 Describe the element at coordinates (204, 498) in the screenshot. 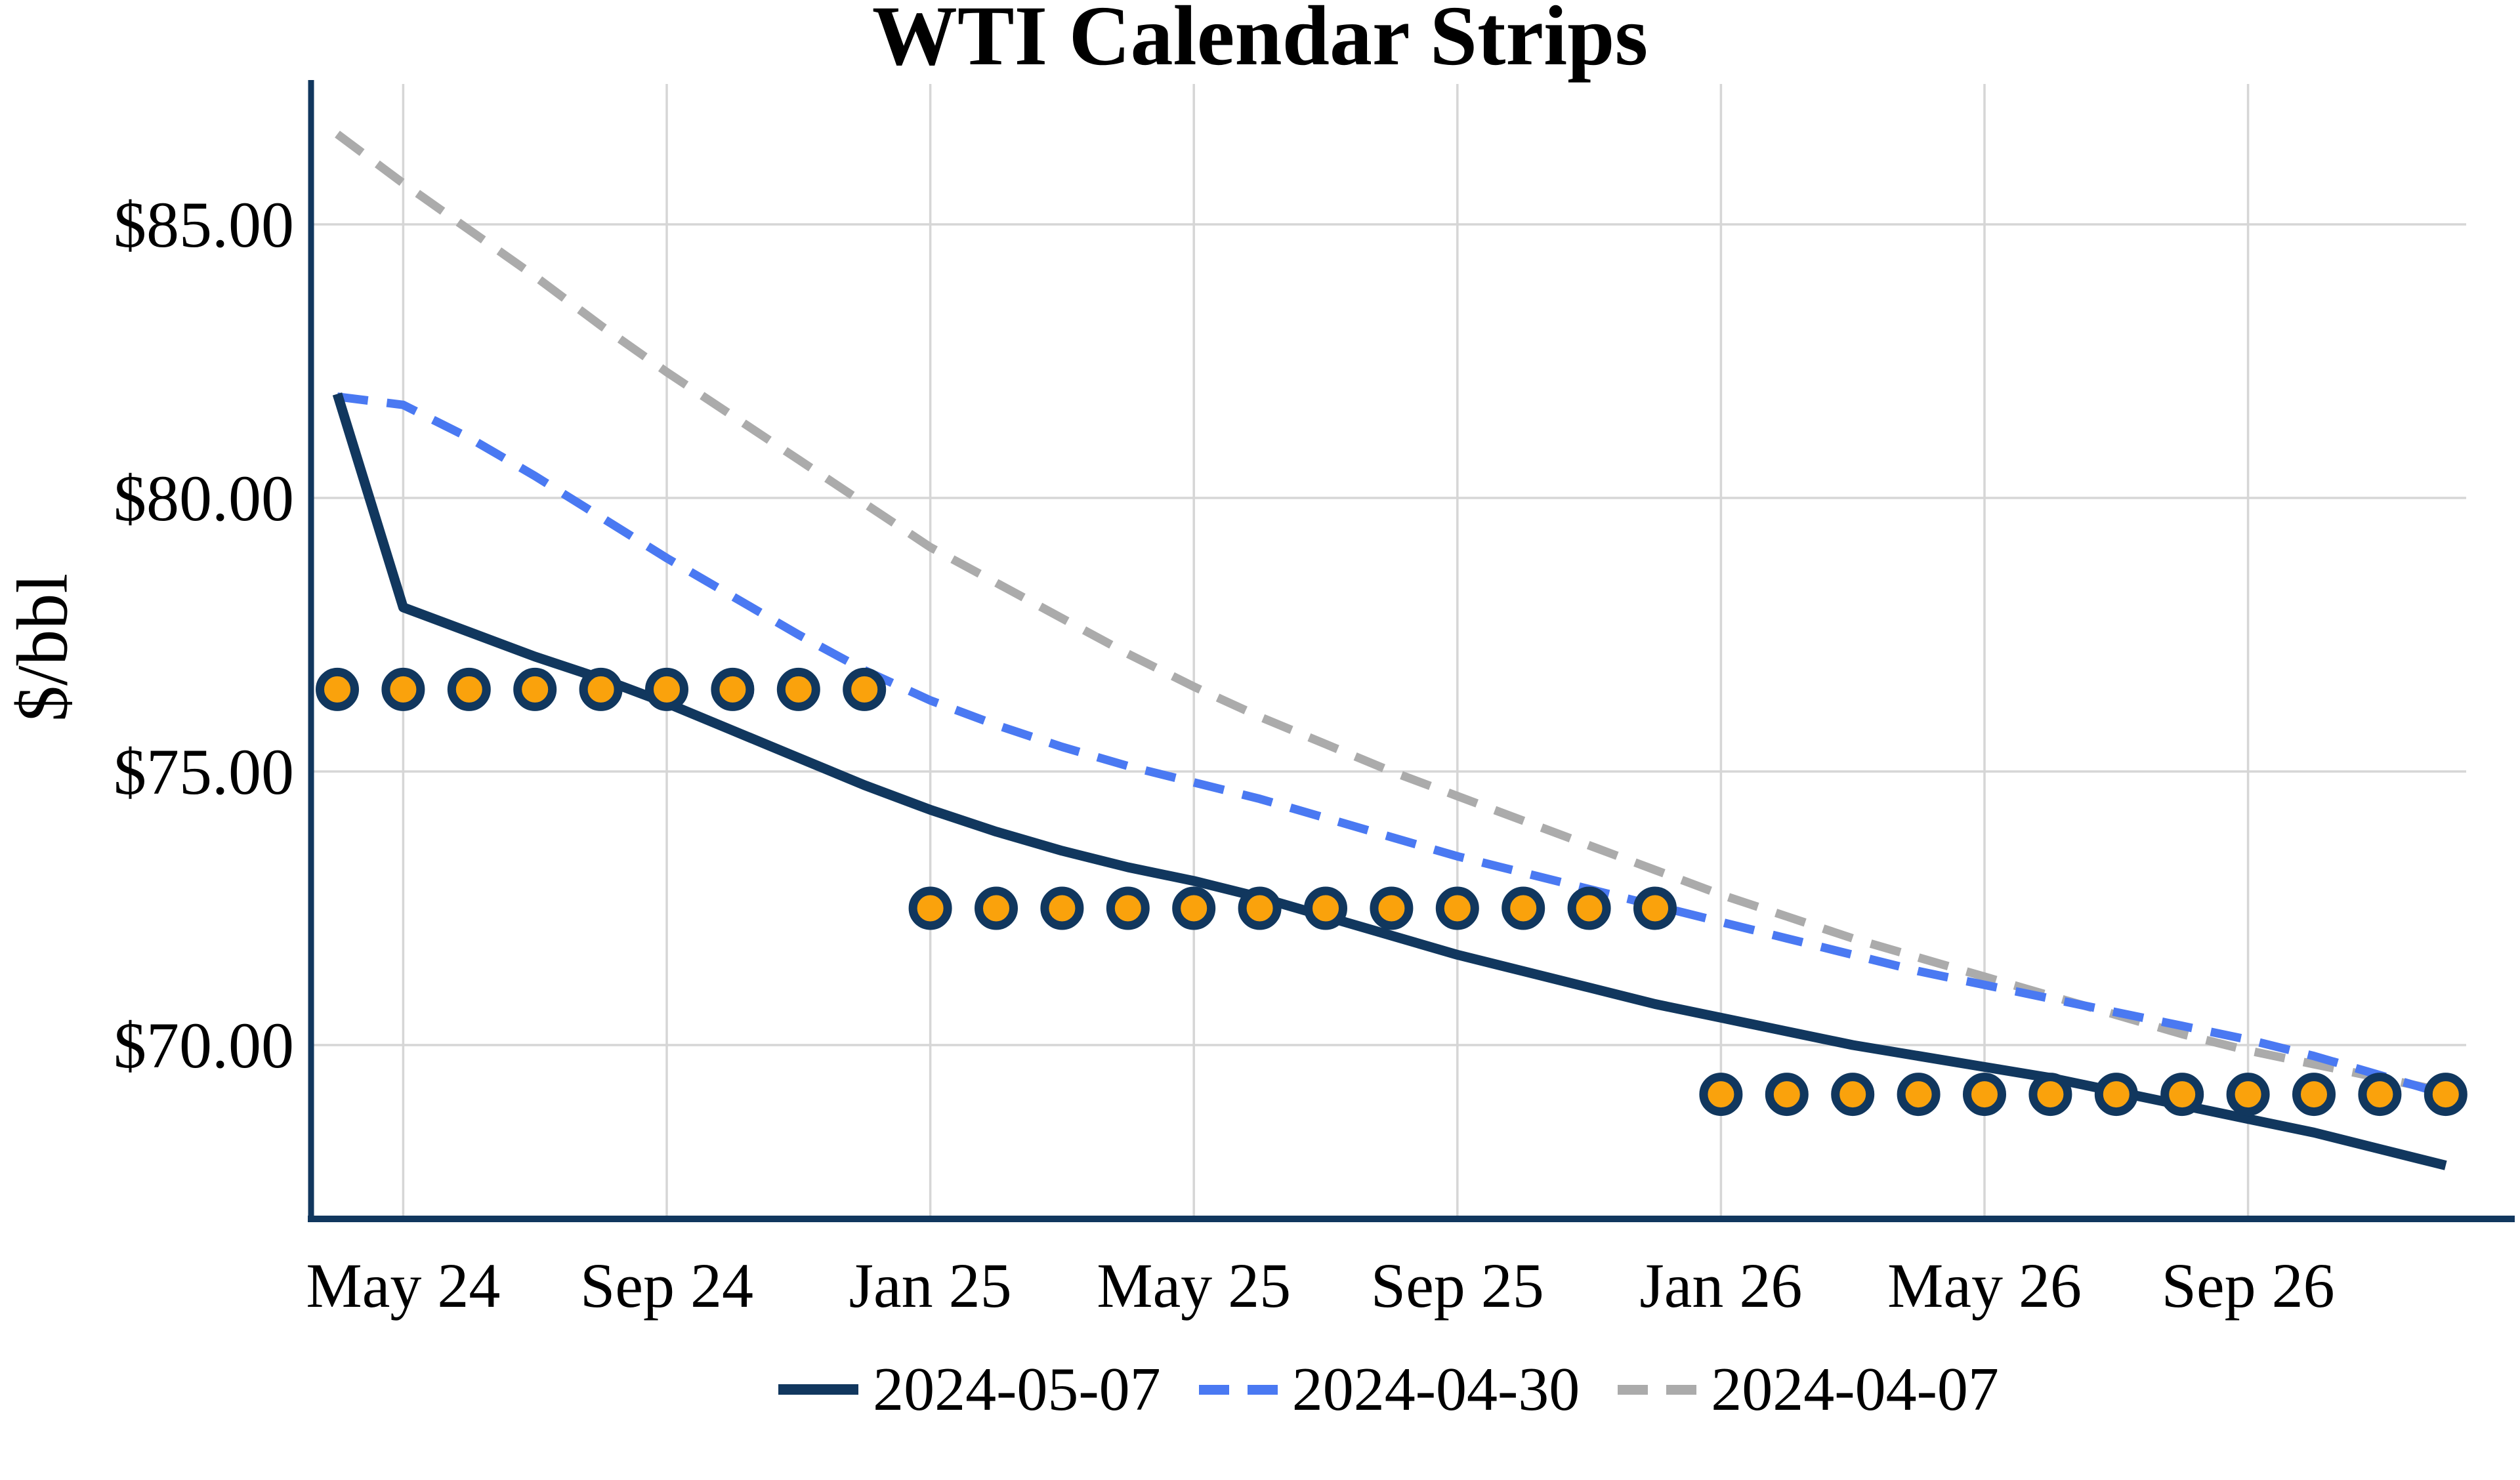

I see `y-tick-label: $80.00` at that location.